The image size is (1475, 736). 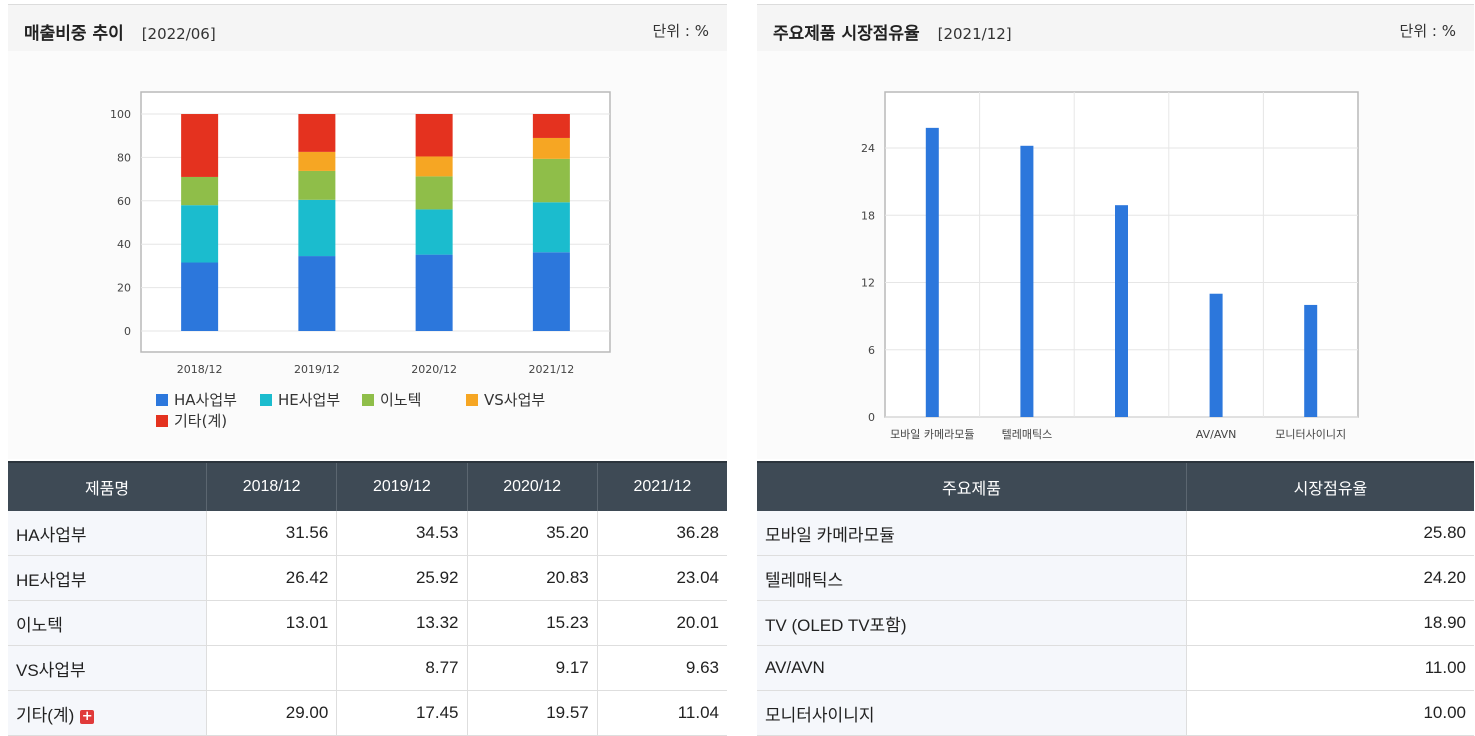 I want to click on table-row: HA사업부 31.56 34.53 35.20 36.28, so click(x=367, y=533).